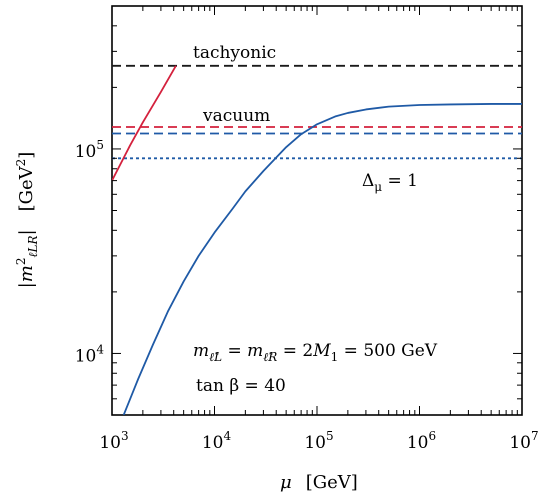 This screenshot has height=495, width=538. I want to click on delta-mu-label: Δμ = 1, so click(390, 182).